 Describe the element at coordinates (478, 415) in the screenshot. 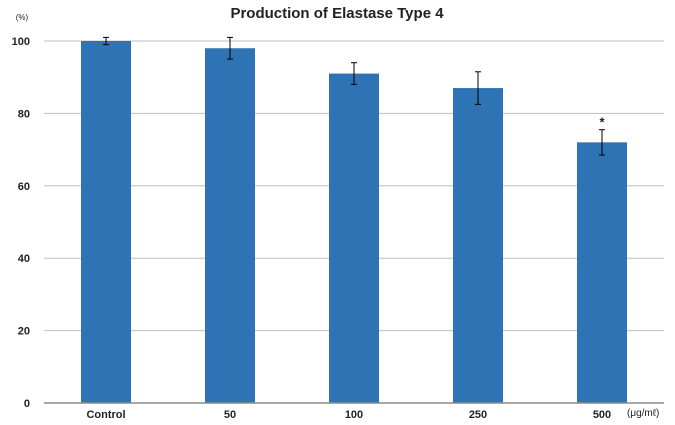

I see `x-tick-label: 250` at that location.